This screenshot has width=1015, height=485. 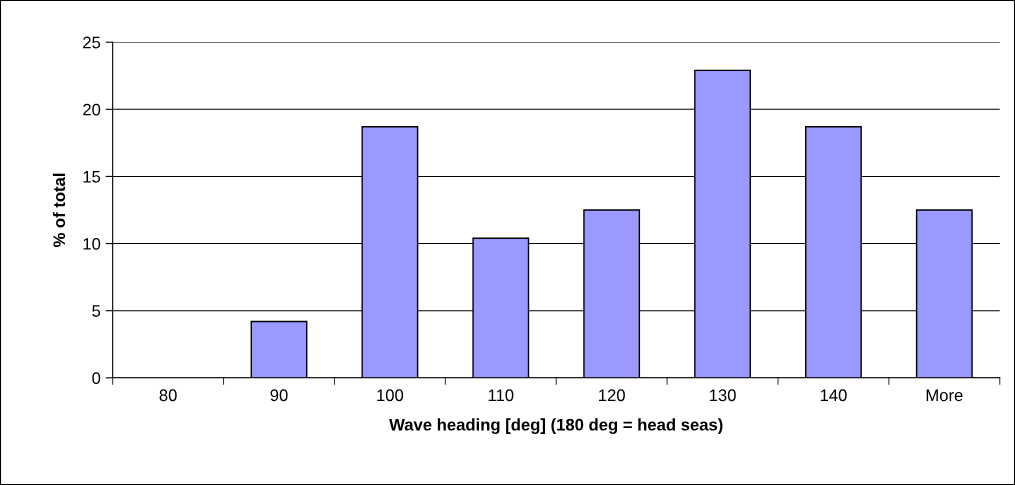 What do you see at coordinates (92, 177) in the screenshot?
I see `y-tick-label: 15` at bounding box center [92, 177].